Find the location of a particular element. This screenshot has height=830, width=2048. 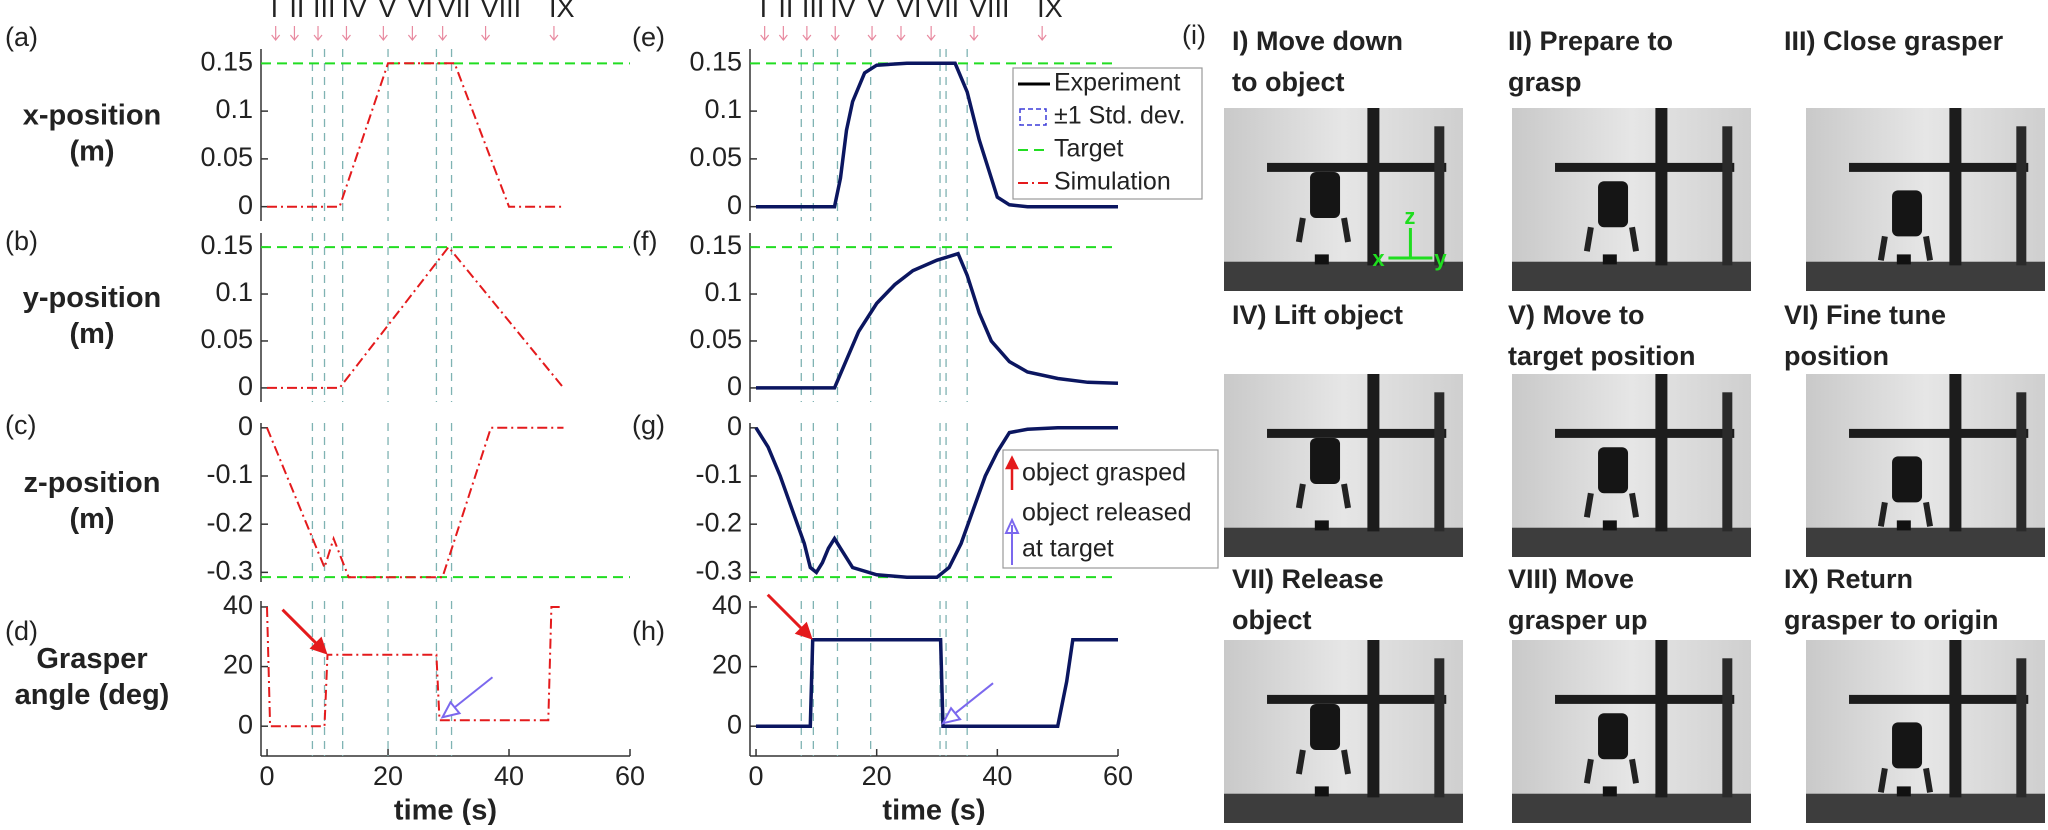

panel-label: (a) is located at coordinates (21, 37).